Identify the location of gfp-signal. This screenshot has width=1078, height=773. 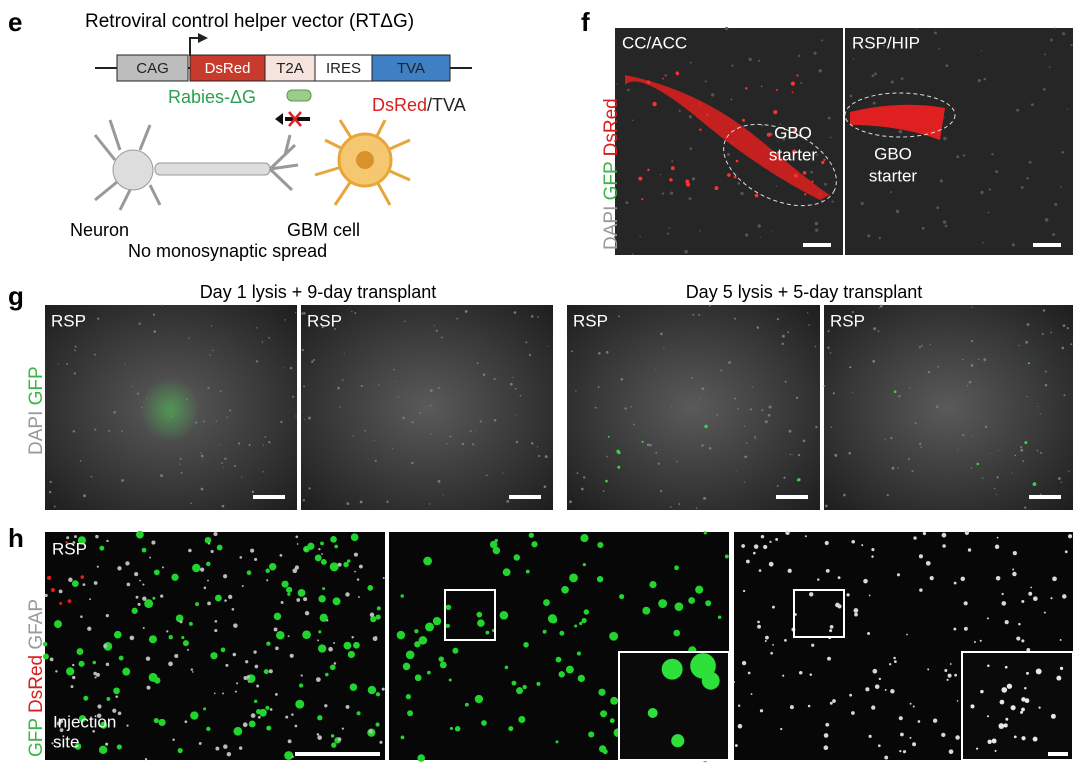
(170, 410).